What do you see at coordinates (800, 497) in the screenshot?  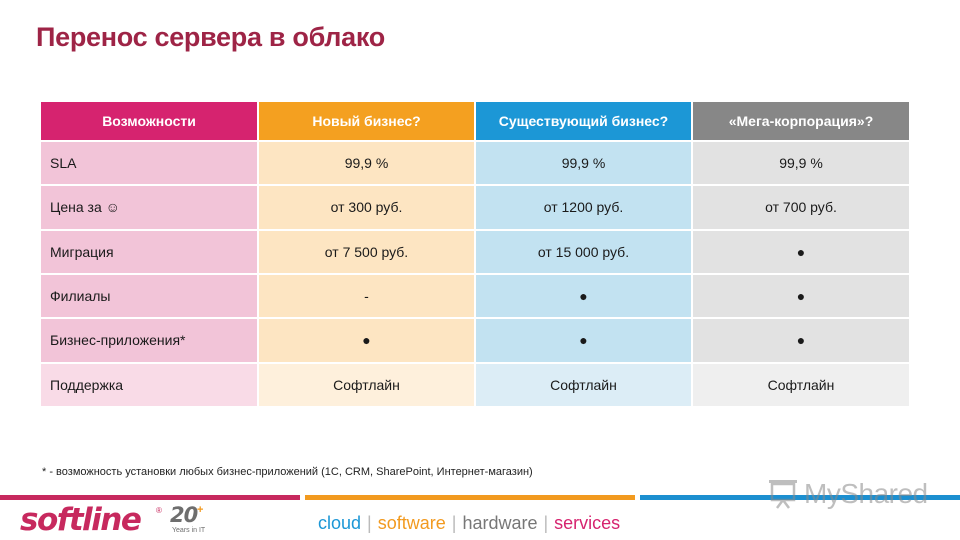 I see `footer-stripe-blue` at bounding box center [800, 497].